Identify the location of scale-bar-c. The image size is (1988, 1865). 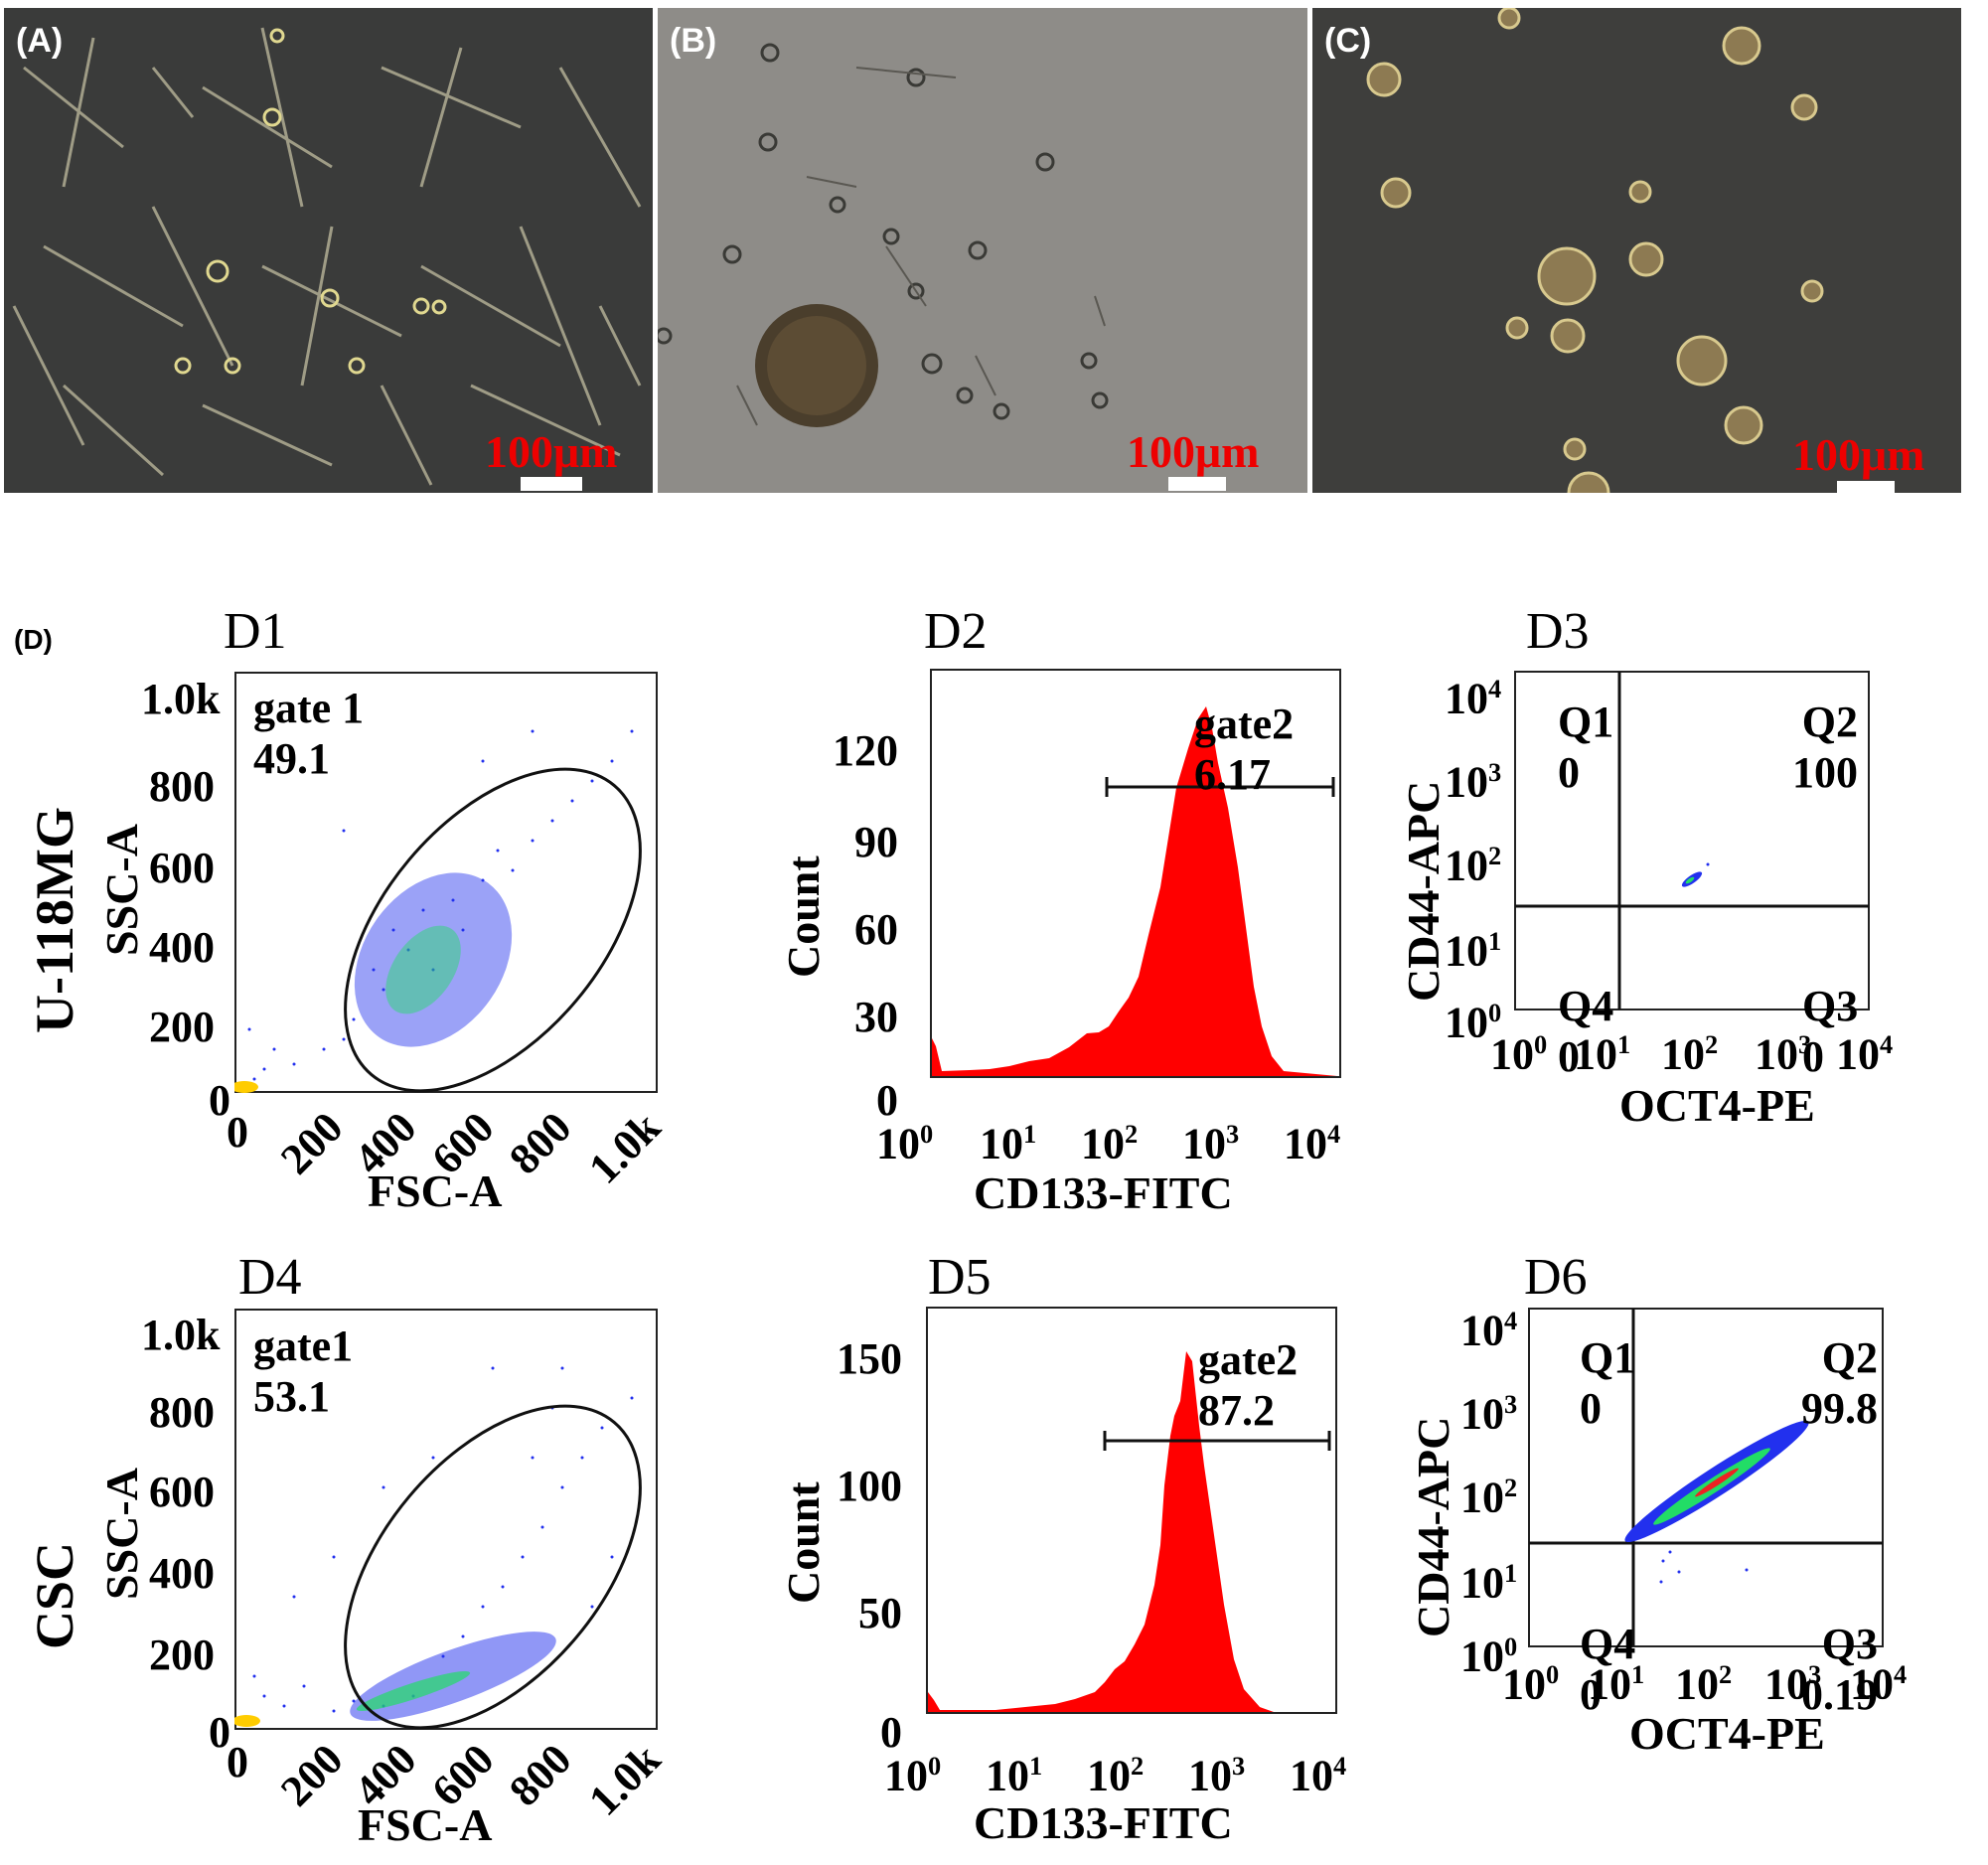
(1866, 487).